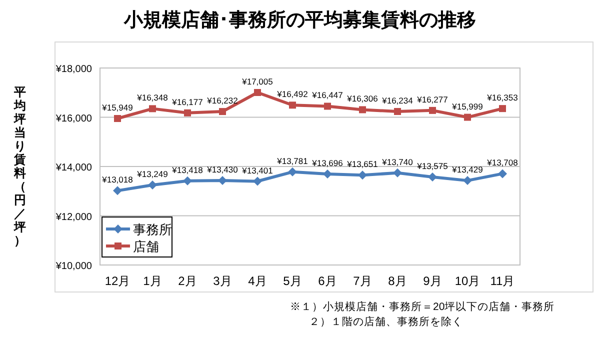  What do you see at coordinates (502, 281) in the screenshot?
I see `x-tick-label: 11月` at bounding box center [502, 281].